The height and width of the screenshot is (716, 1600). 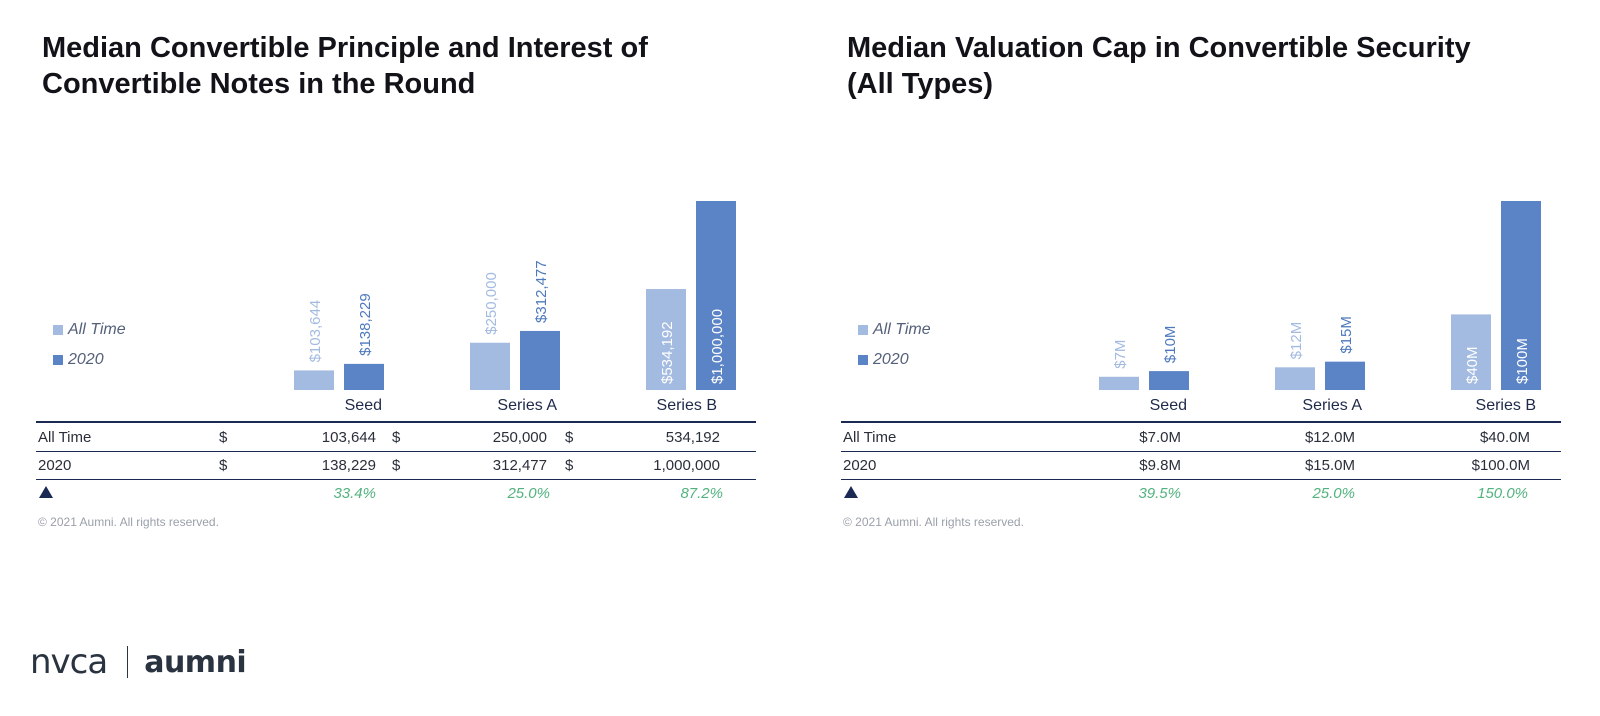 I want to click on data-label: $40M, so click(x=1472, y=365).